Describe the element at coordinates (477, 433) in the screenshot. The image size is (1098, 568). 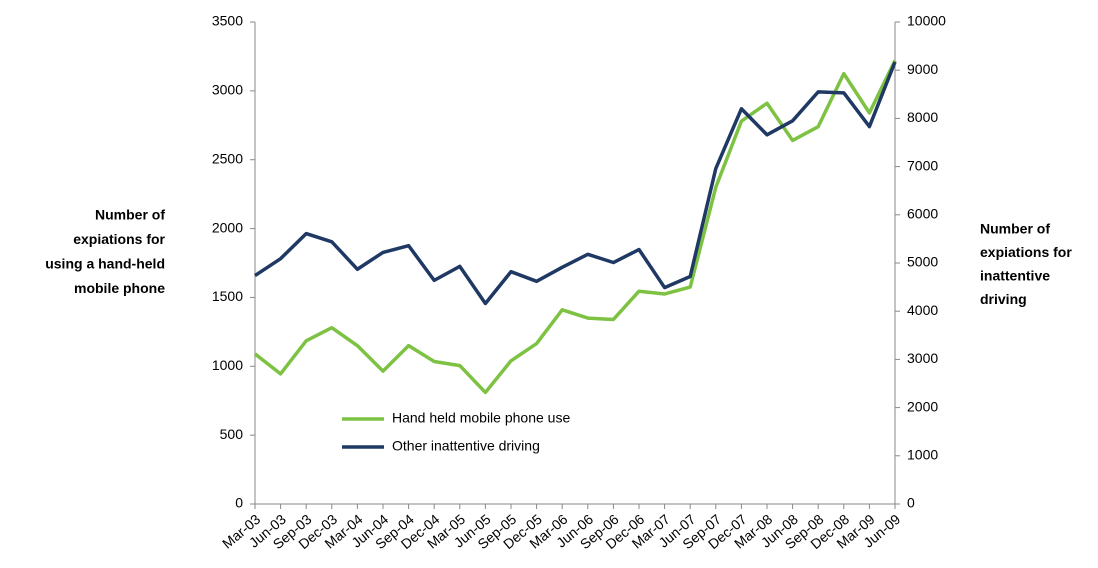
I see `legend-box` at that location.